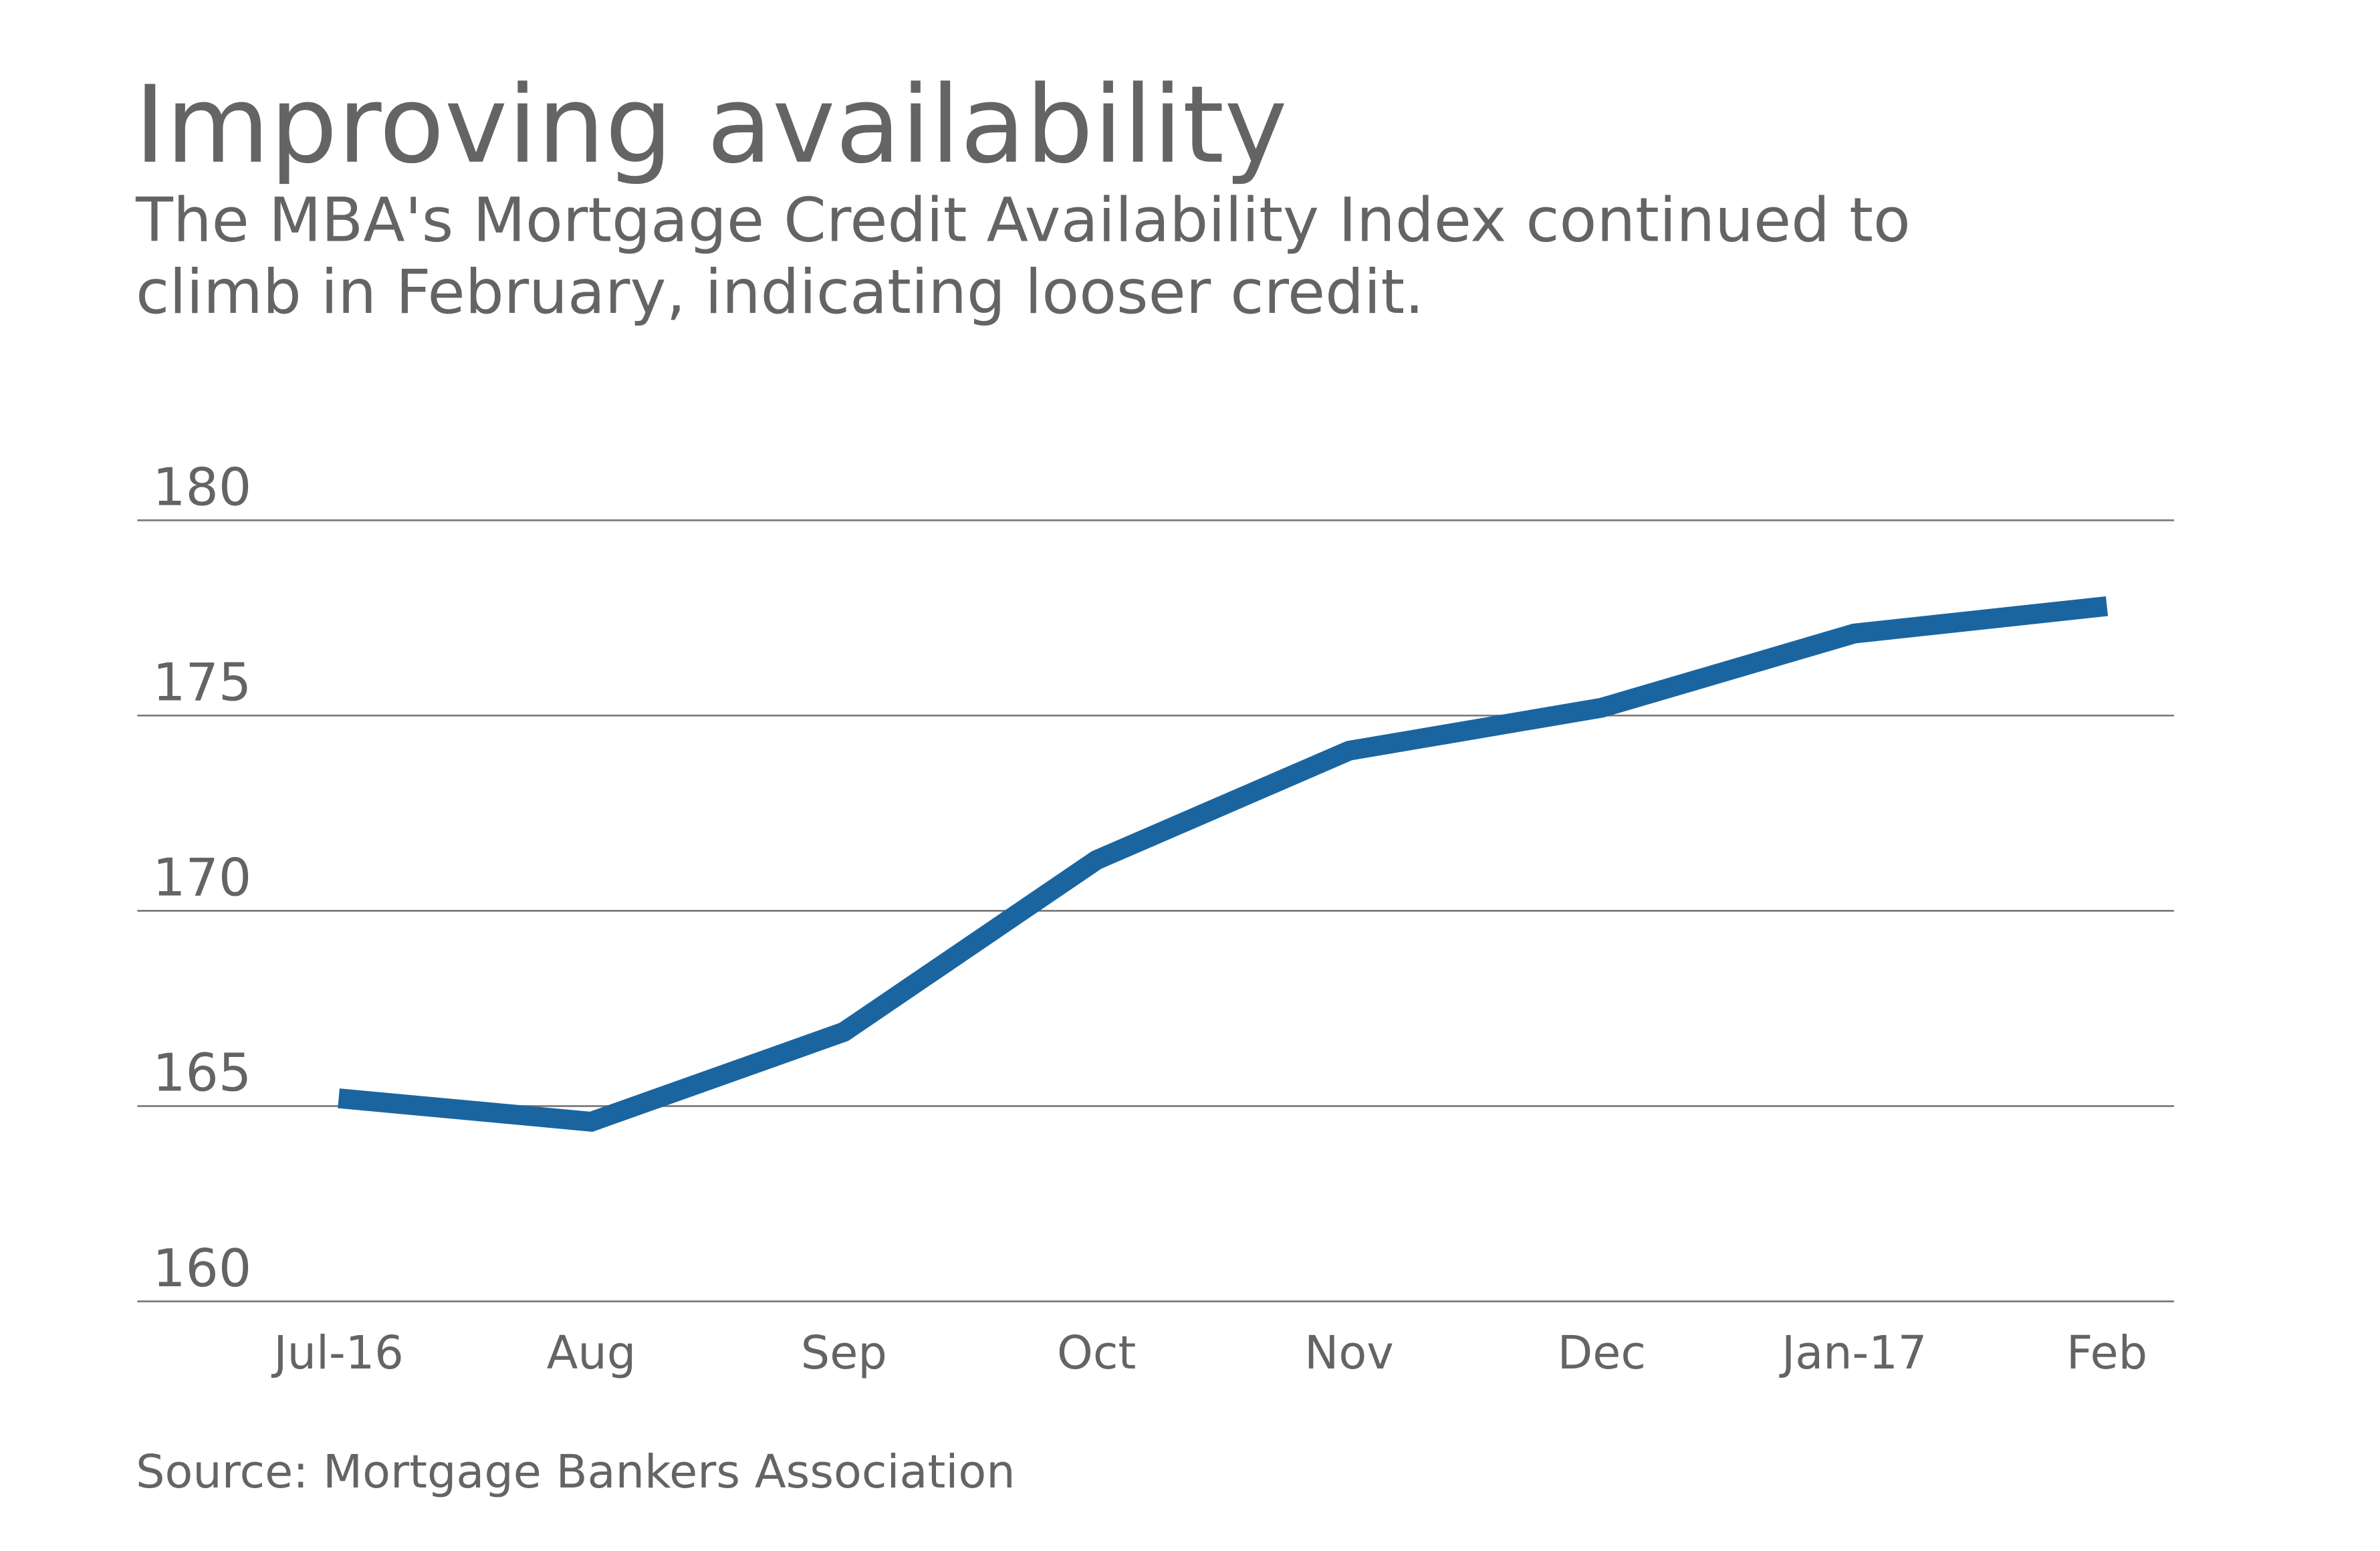 The image size is (2380, 1551). Describe the element at coordinates (1349, 1353) in the screenshot. I see `x-tick-label: Nov` at that location.